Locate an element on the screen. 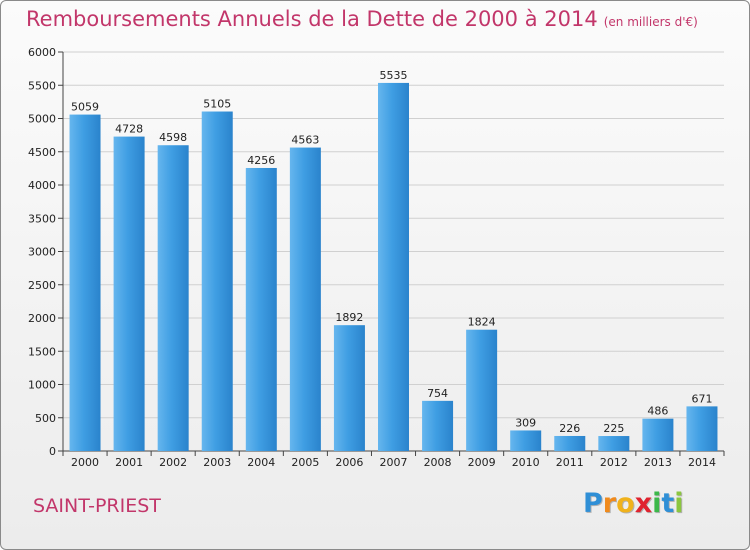 Image resolution: width=750 pixels, height=550 pixels. y-tick-label: 0 is located at coordinates (52, 451).